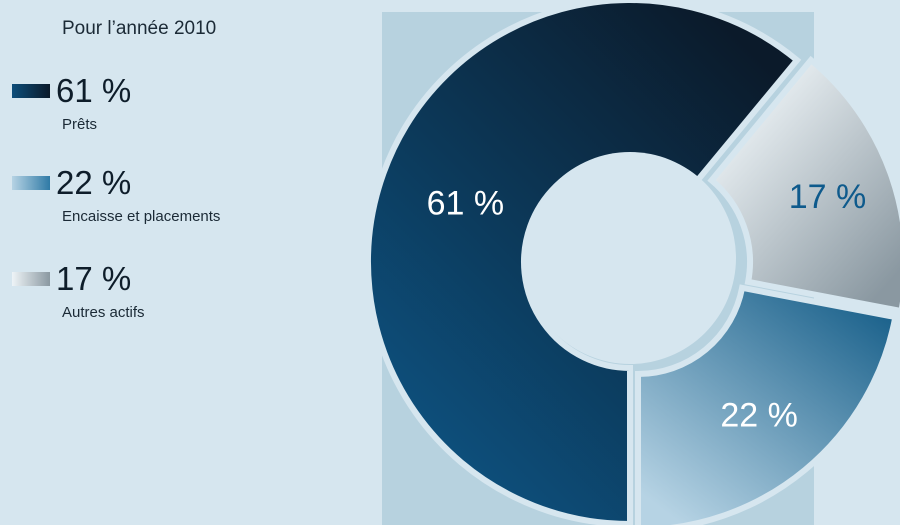 The width and height of the screenshot is (900, 525). What do you see at coordinates (31, 279) in the screenshot?
I see `legend-swatch-autres` at bounding box center [31, 279].